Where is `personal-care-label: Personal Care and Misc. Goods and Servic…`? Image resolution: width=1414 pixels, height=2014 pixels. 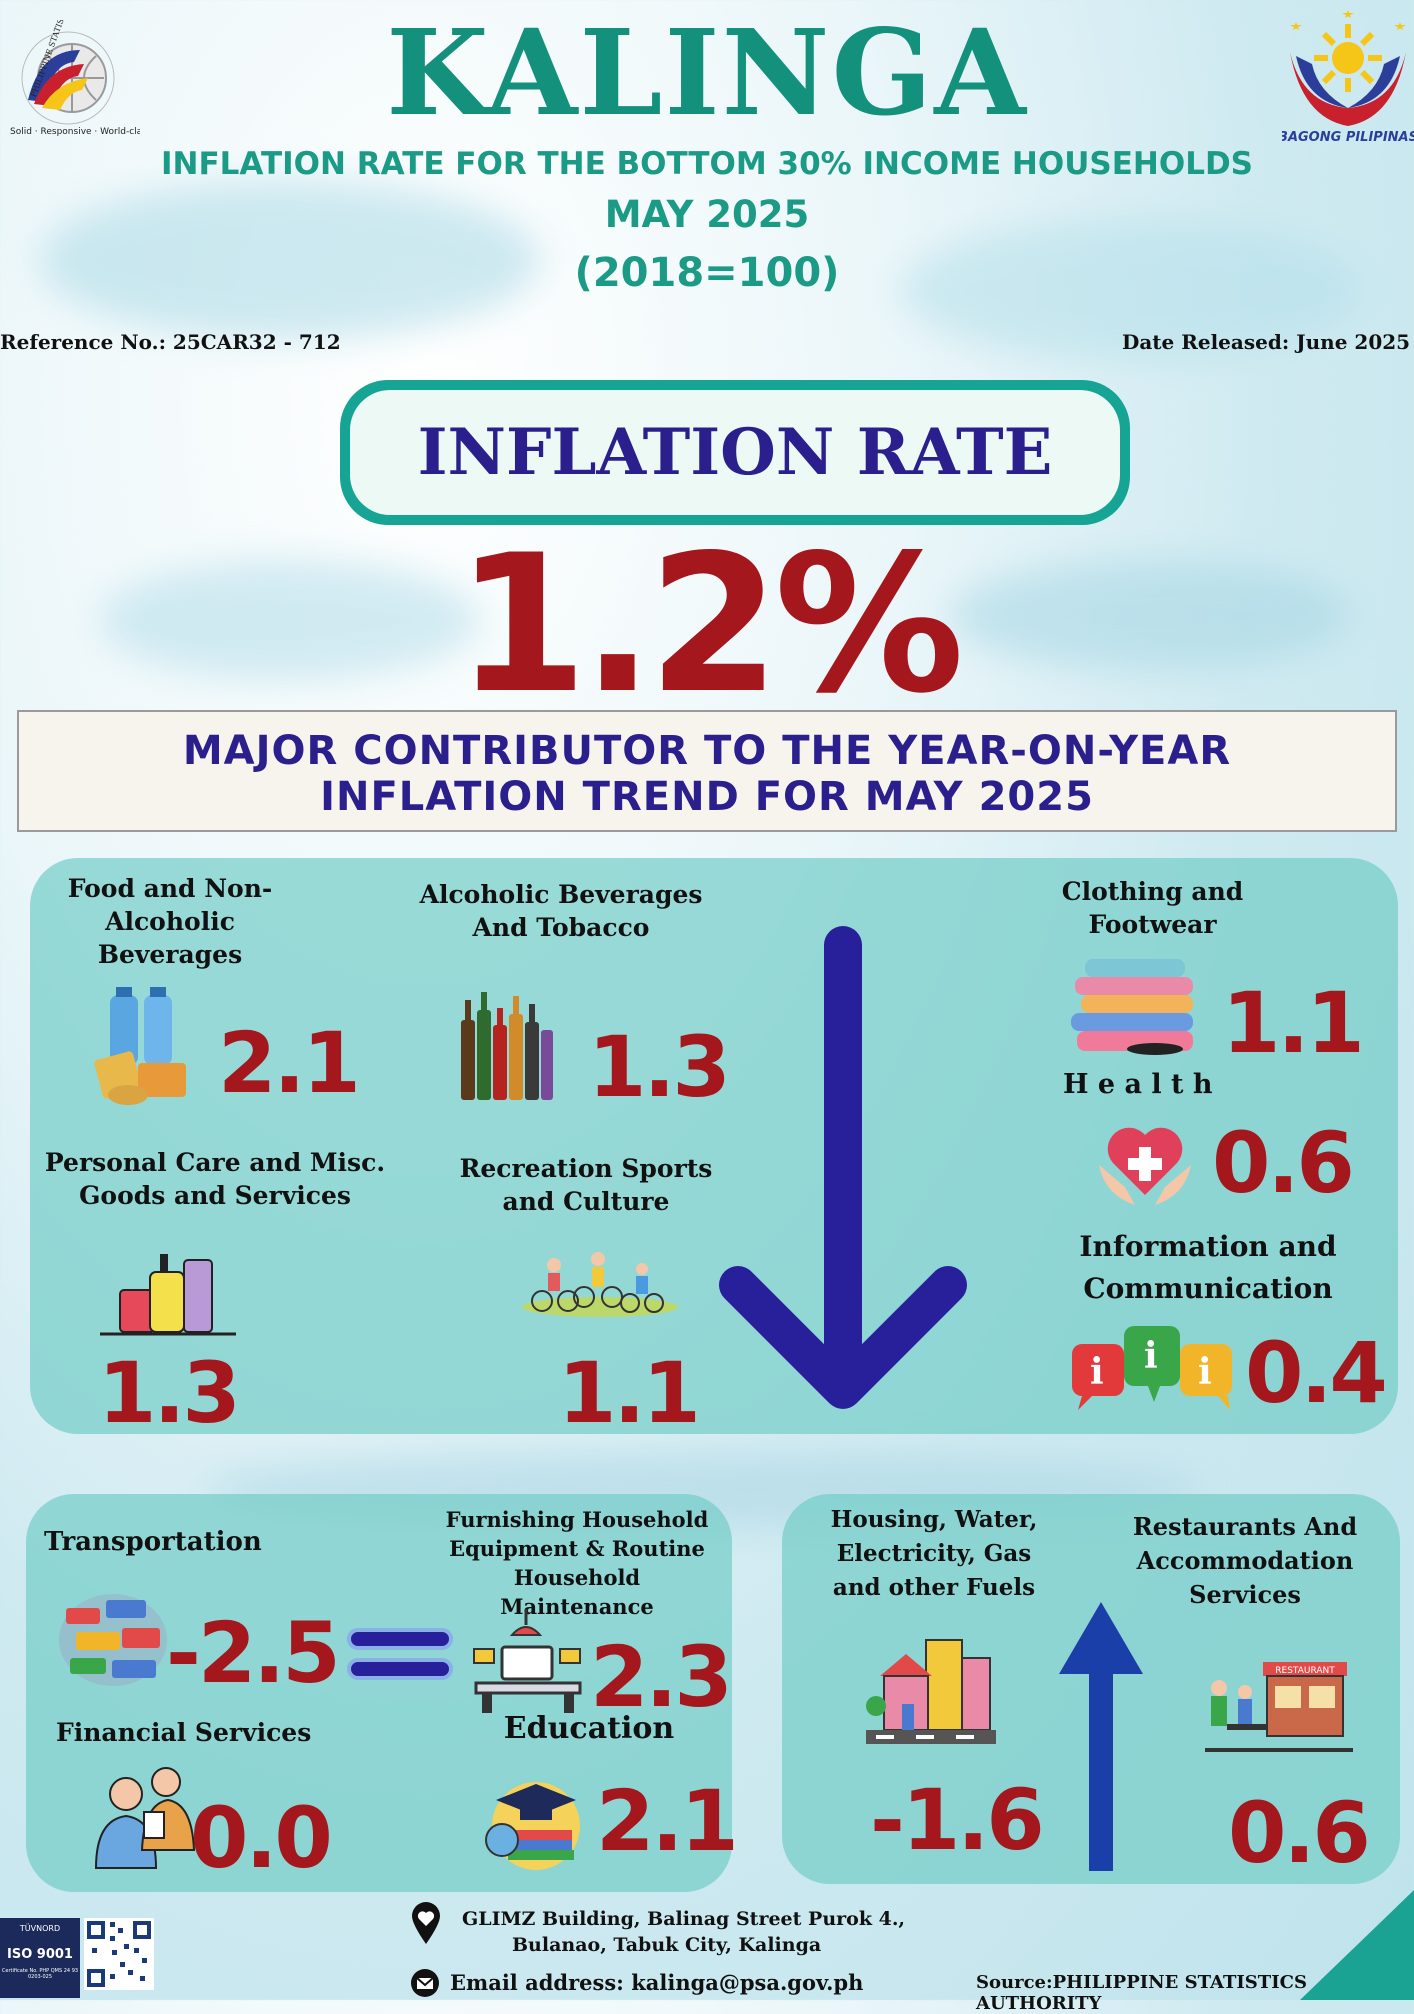 personal-care-label: Personal Care and Misc. Goods and Servic… is located at coordinates (215, 1179).